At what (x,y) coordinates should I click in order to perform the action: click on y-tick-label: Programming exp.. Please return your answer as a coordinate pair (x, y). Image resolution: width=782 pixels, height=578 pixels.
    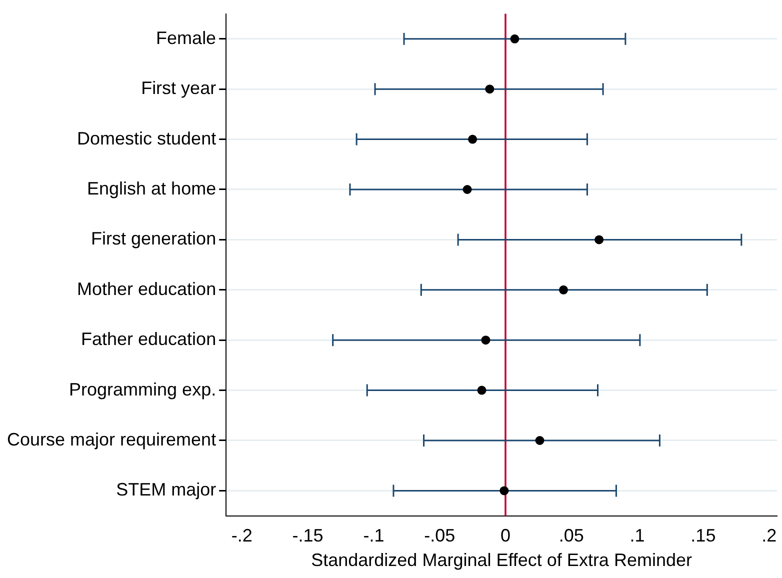
    Looking at the image, I should click on (142, 389).